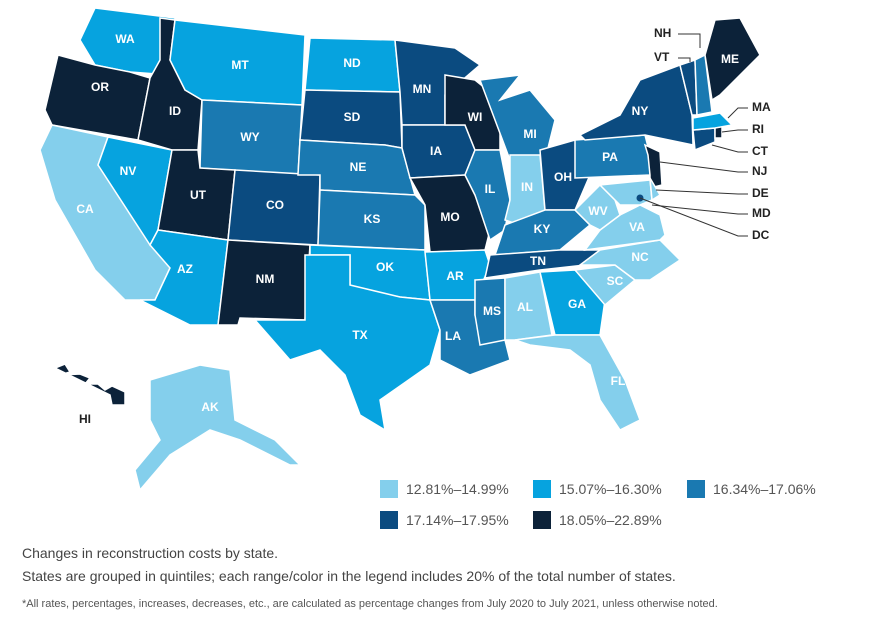 The width and height of the screenshot is (870, 629). Describe the element at coordinates (85, 209) in the screenshot. I see `state-label-ca: CA` at that location.